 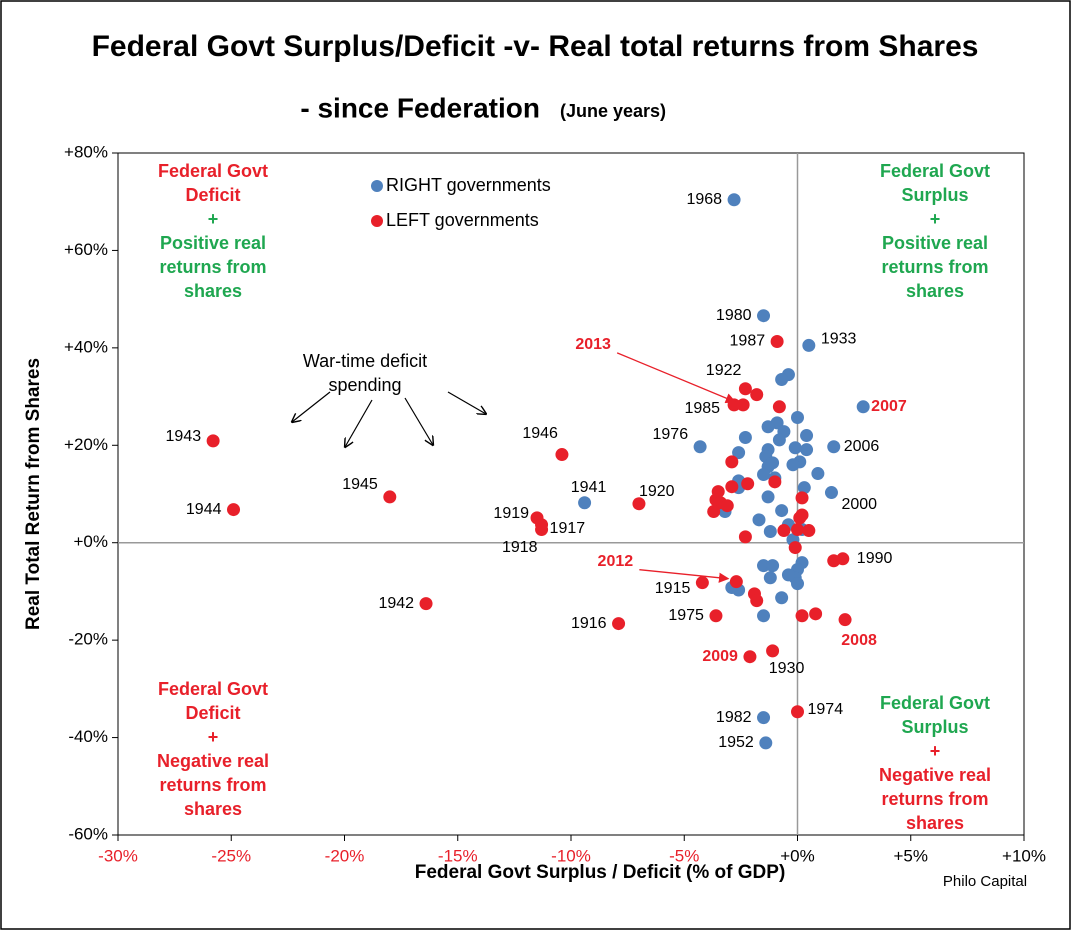 What do you see at coordinates (748, 341) in the screenshot?
I see `point-label: 1987` at bounding box center [748, 341].